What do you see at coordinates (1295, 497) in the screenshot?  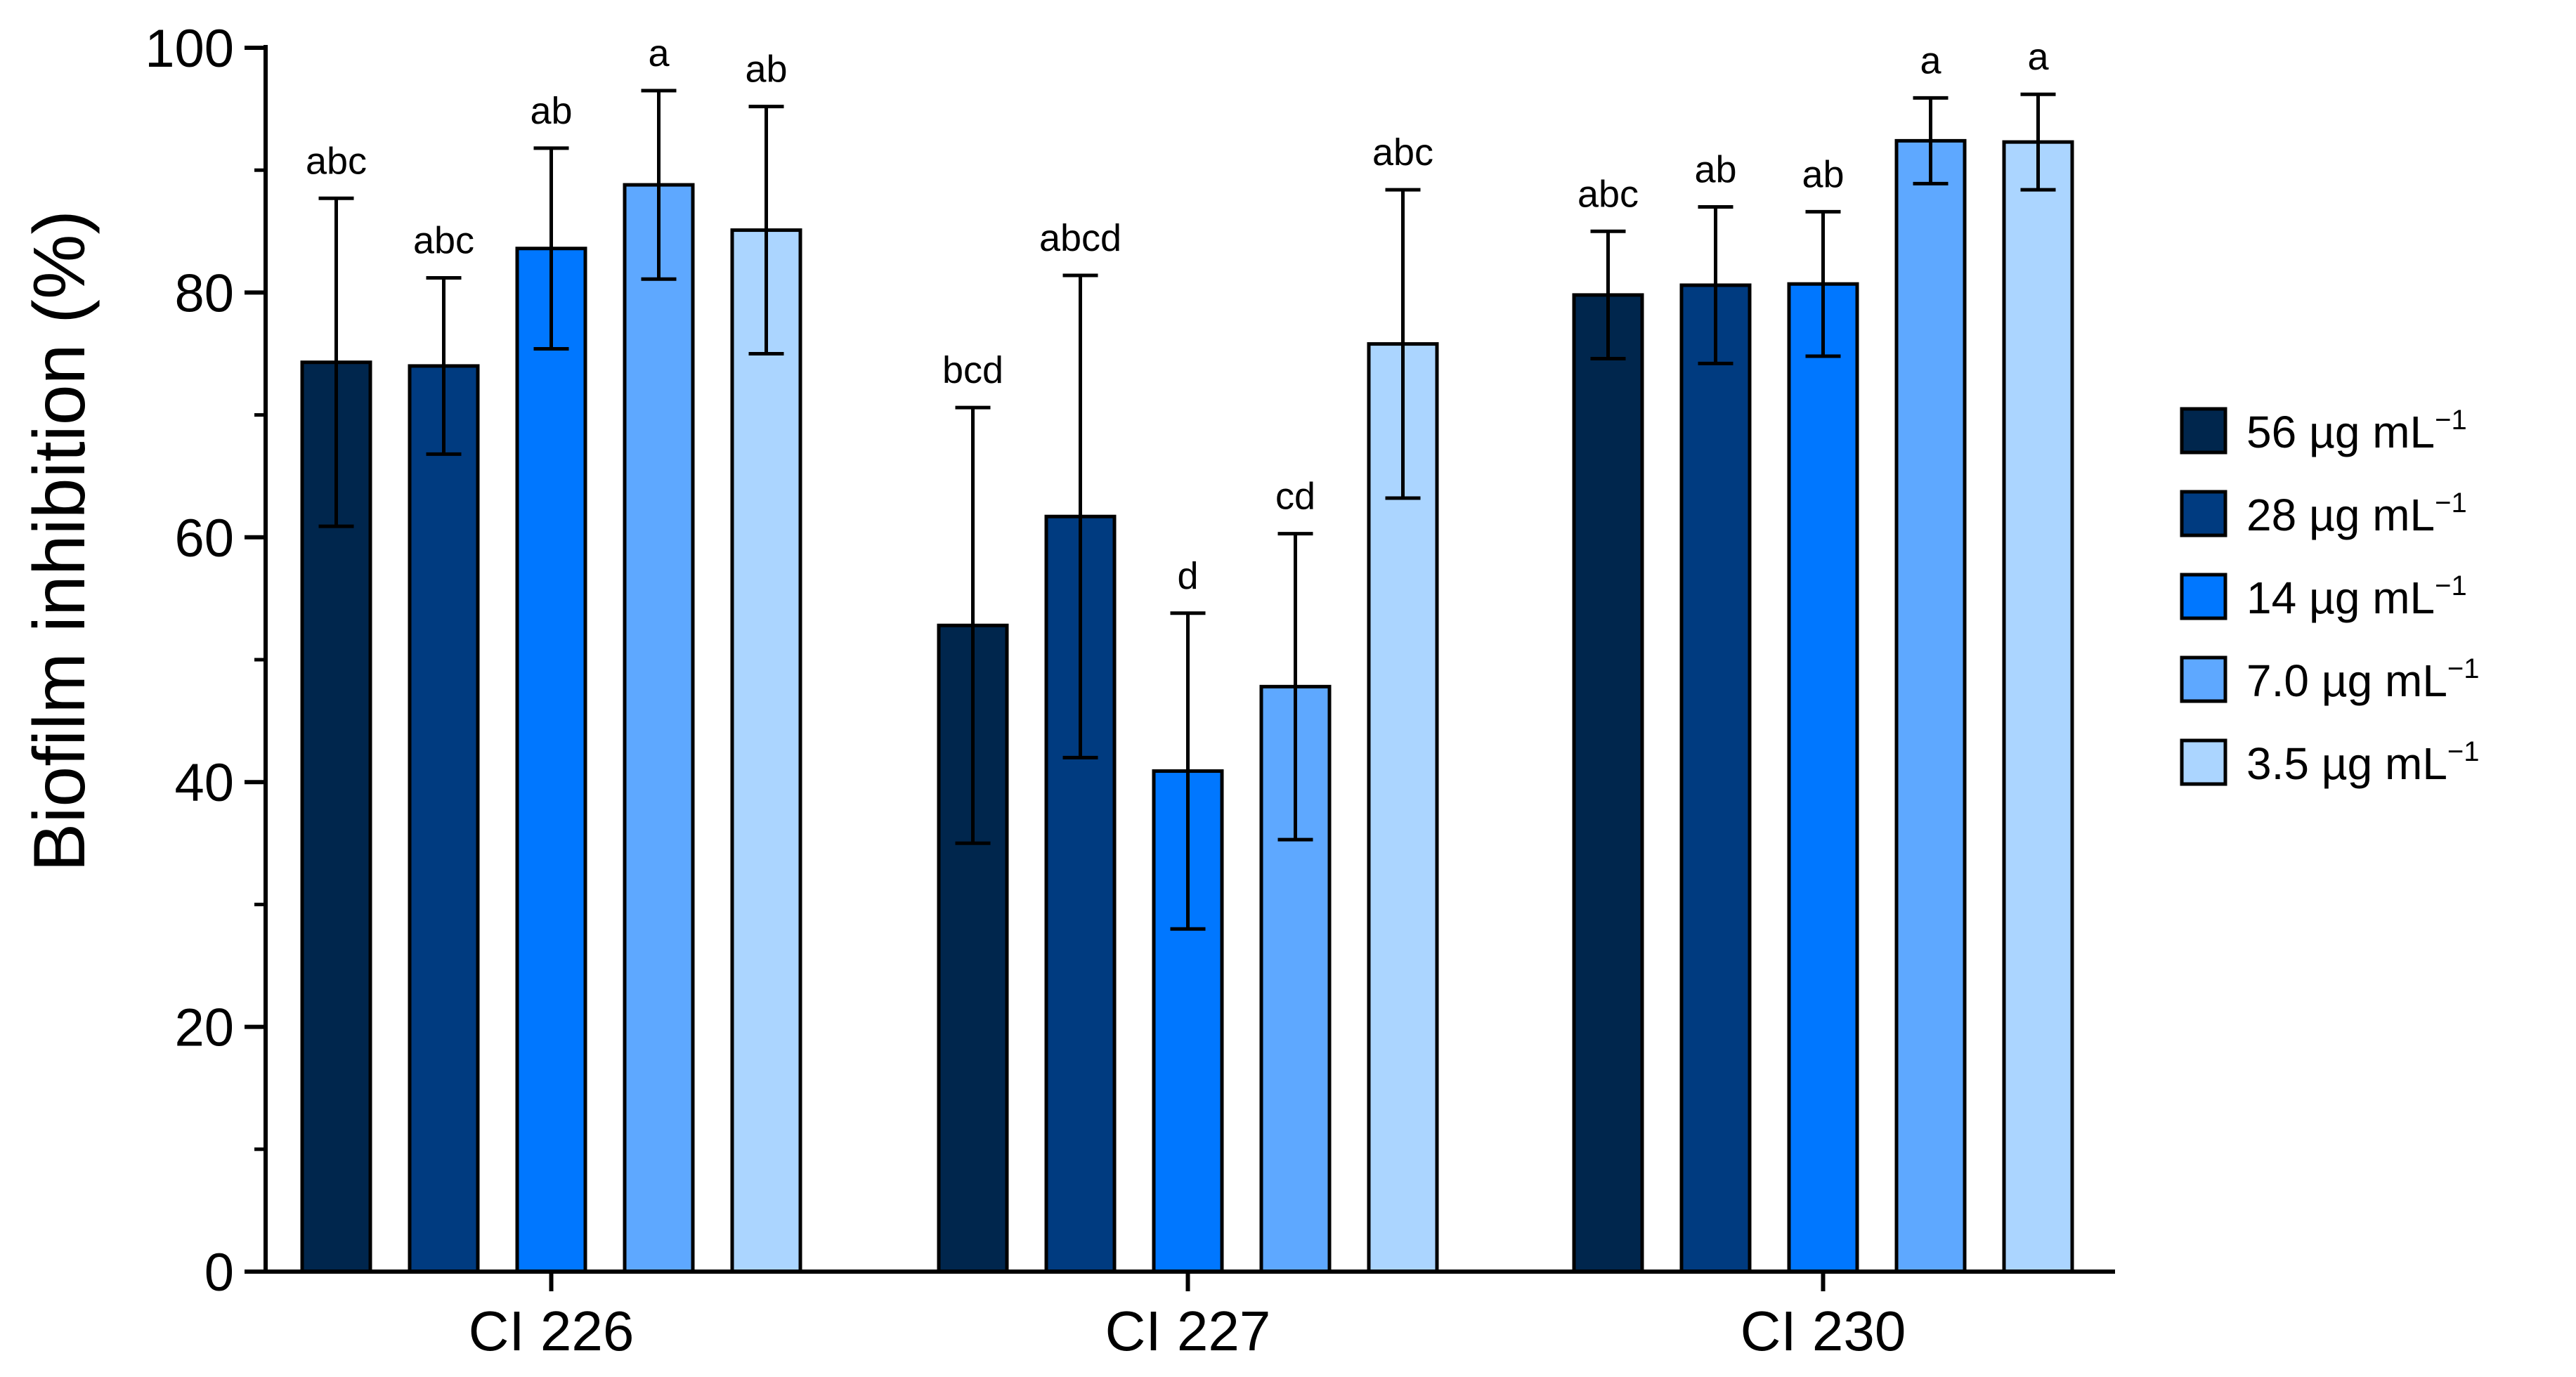 I see `significance-label: cd` at bounding box center [1295, 497].